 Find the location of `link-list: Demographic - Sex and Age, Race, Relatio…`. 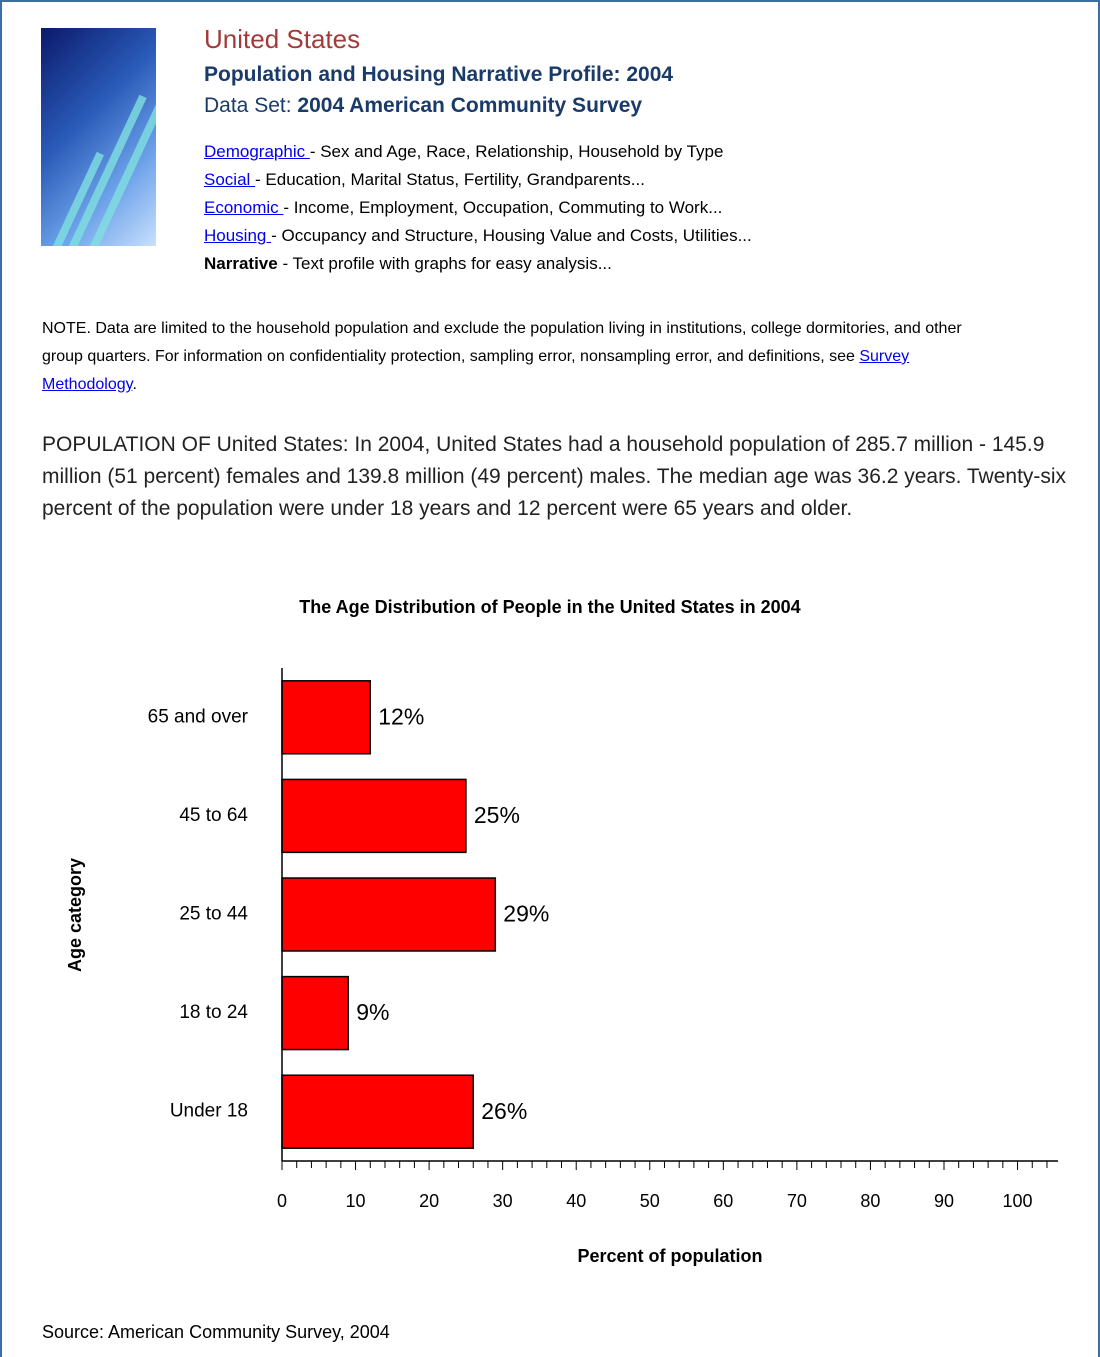

link-list: Demographic - Sex and Age, Race, Relatio… is located at coordinates (478, 208).